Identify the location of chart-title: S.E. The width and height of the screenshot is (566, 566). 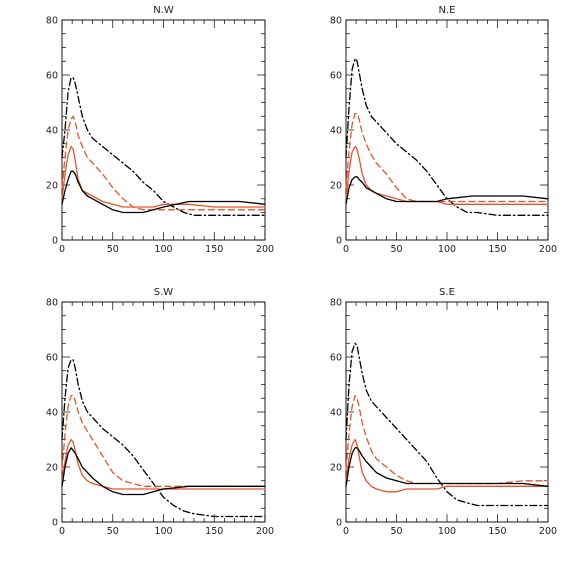
(447, 292).